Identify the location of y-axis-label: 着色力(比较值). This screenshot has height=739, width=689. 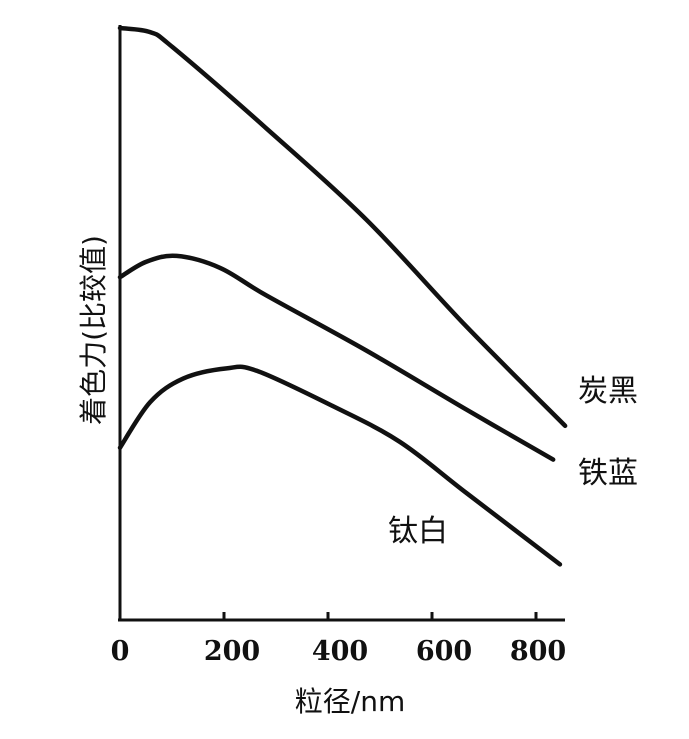
(93, 330).